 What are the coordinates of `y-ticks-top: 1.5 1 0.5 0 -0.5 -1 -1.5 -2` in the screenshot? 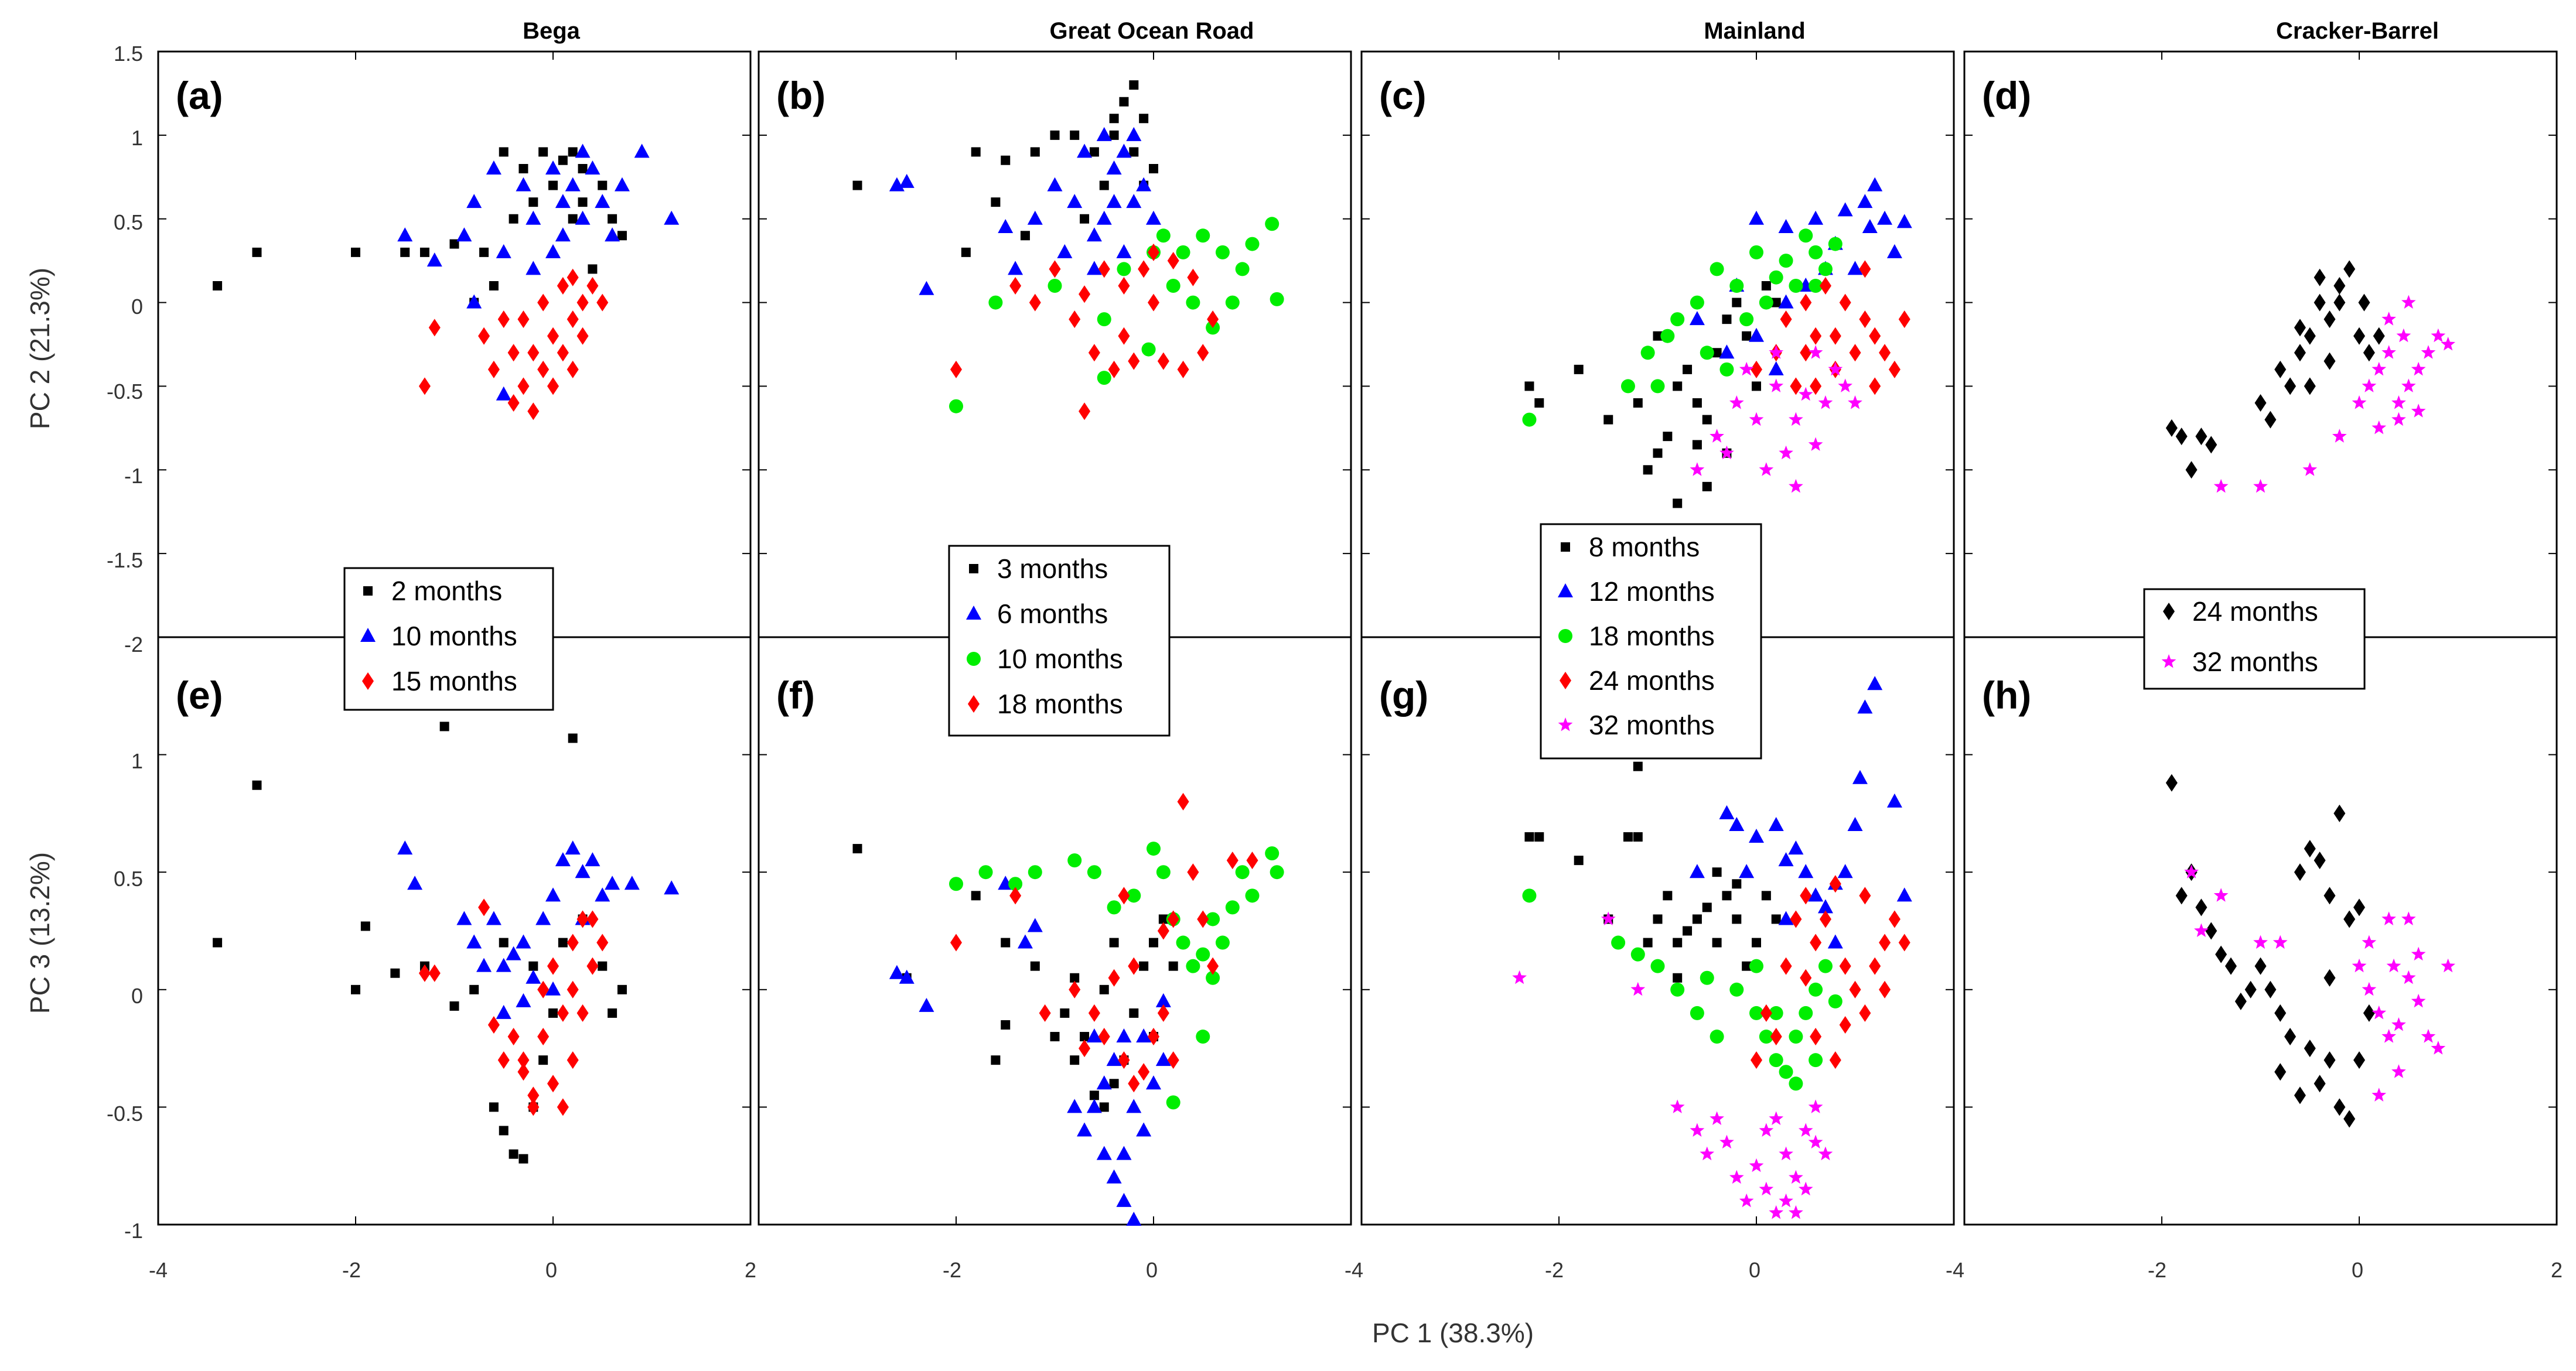 It's located at (125, 349).